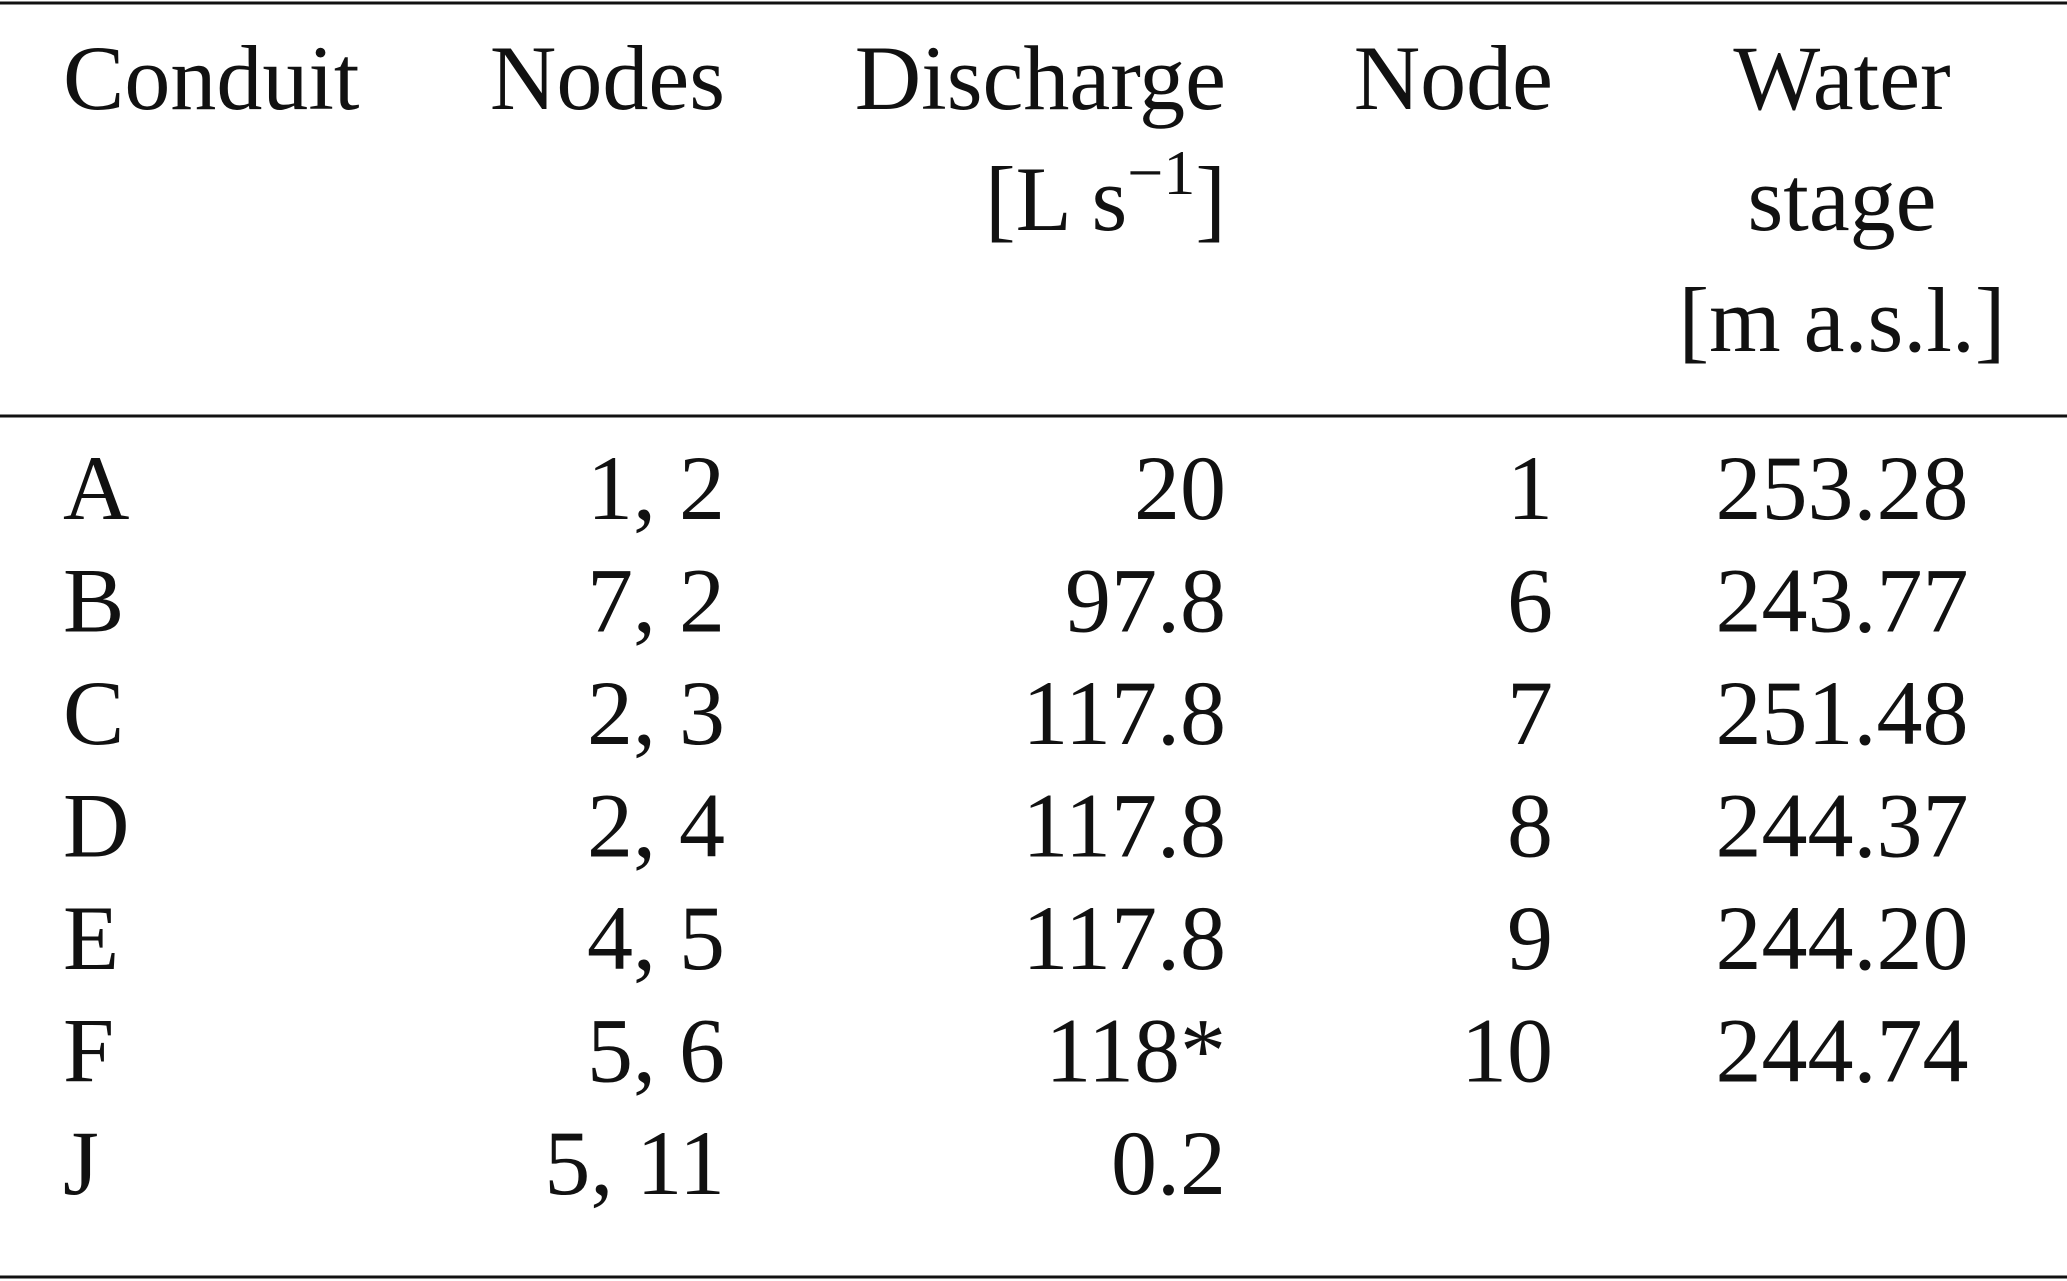 This screenshot has height=1281, width=2067. Describe the element at coordinates (1135, 1051) in the screenshot. I see `table-cell: 118*` at that location.